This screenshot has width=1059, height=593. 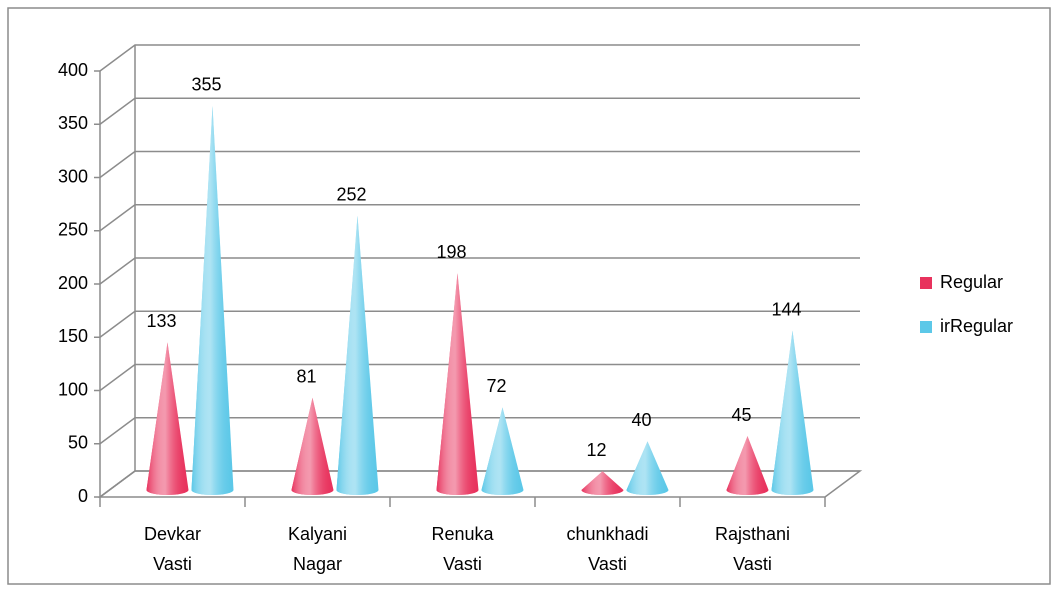 I want to click on value-label: 252, so click(x=351, y=194).